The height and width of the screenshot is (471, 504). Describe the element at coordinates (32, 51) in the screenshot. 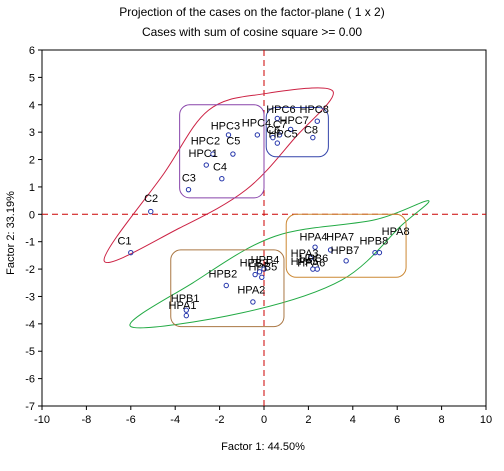

I see `y-tick-label: 6` at that location.